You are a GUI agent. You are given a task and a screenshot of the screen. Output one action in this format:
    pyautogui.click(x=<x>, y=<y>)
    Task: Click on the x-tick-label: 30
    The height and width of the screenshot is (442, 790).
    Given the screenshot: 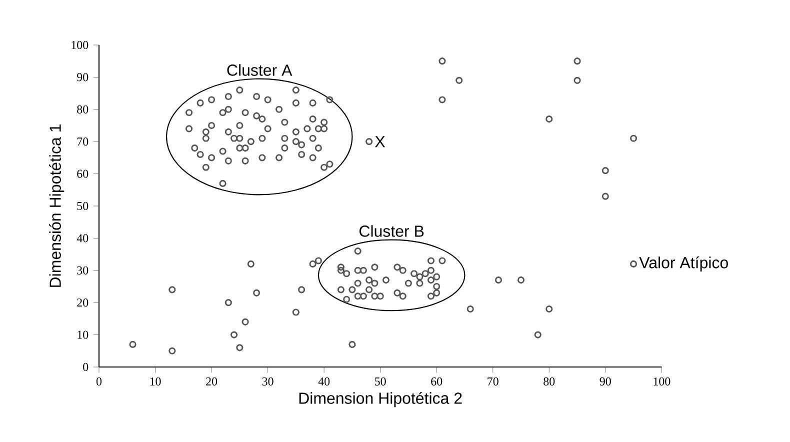 What is the action you would take?
    pyautogui.click(x=268, y=381)
    